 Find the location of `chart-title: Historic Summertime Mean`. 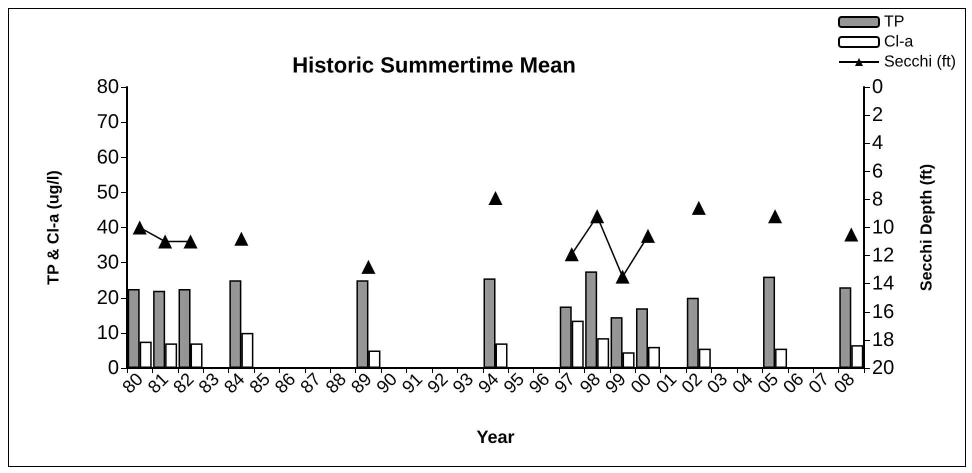

chart-title: Historic Summertime Mean is located at coordinates (434, 65).